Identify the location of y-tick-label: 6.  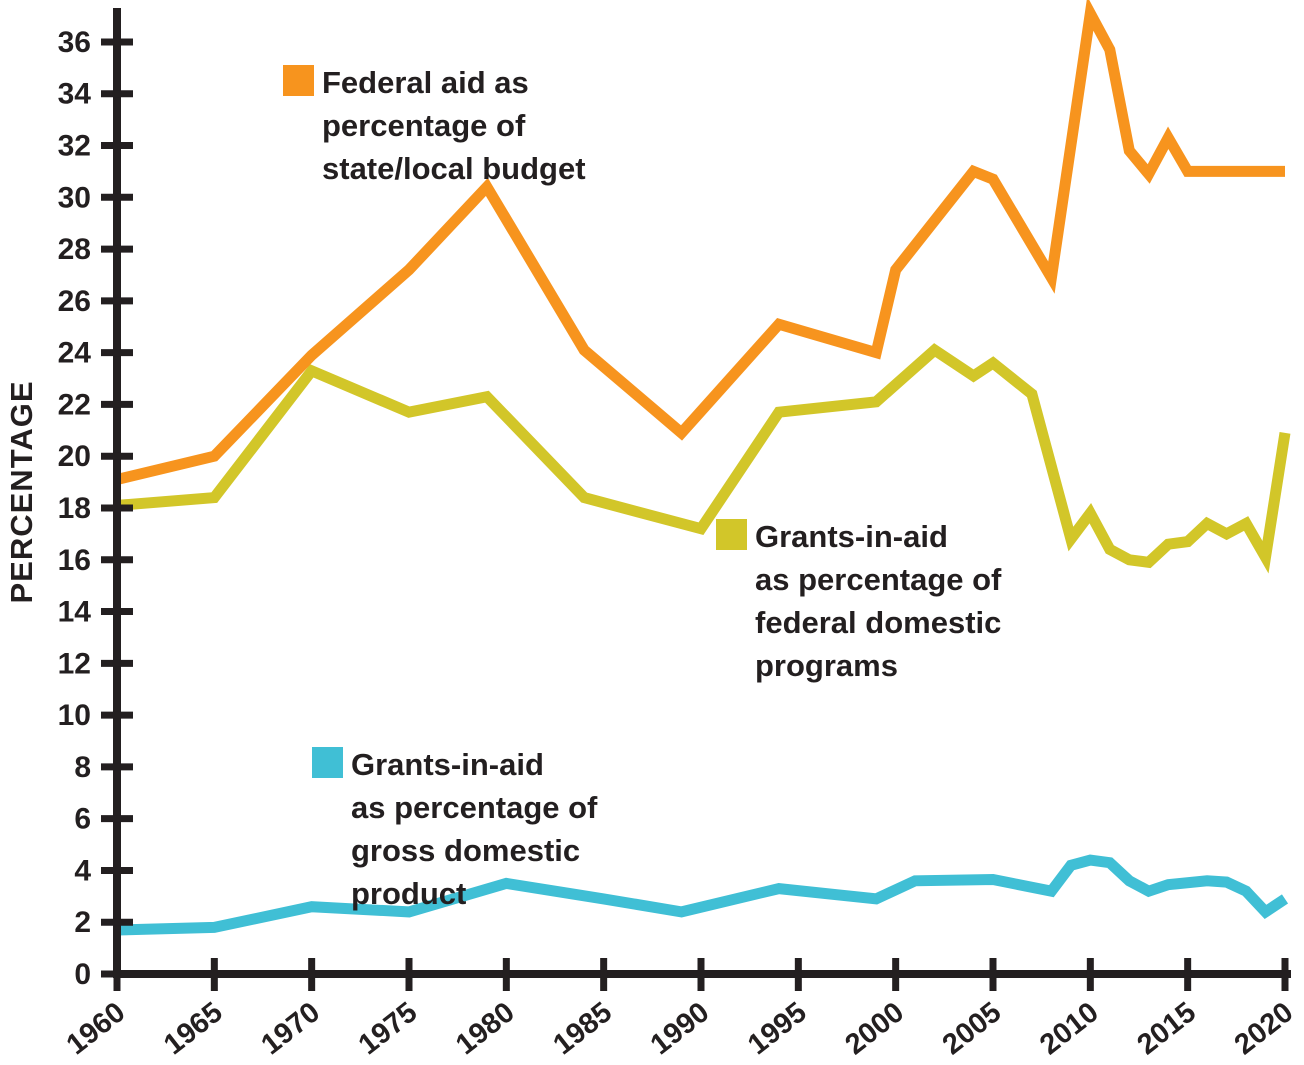
(82, 819).